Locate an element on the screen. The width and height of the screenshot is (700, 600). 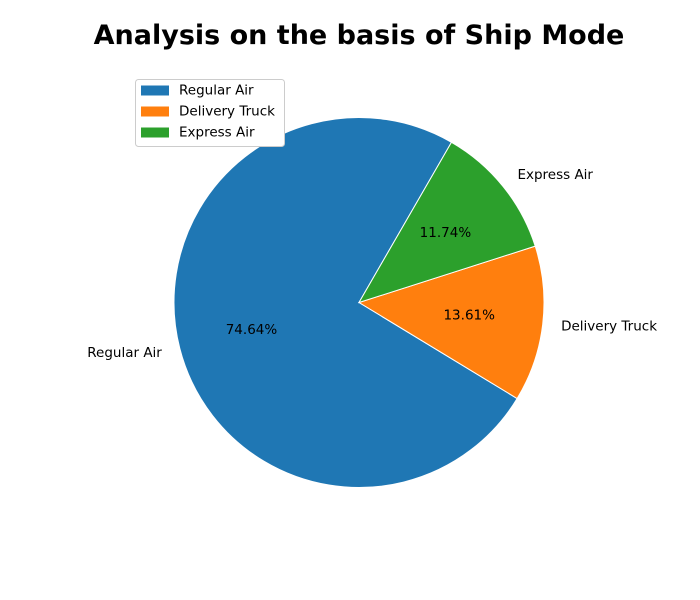
legend-label-regular-air: Regular Air is located at coordinates (216, 91).